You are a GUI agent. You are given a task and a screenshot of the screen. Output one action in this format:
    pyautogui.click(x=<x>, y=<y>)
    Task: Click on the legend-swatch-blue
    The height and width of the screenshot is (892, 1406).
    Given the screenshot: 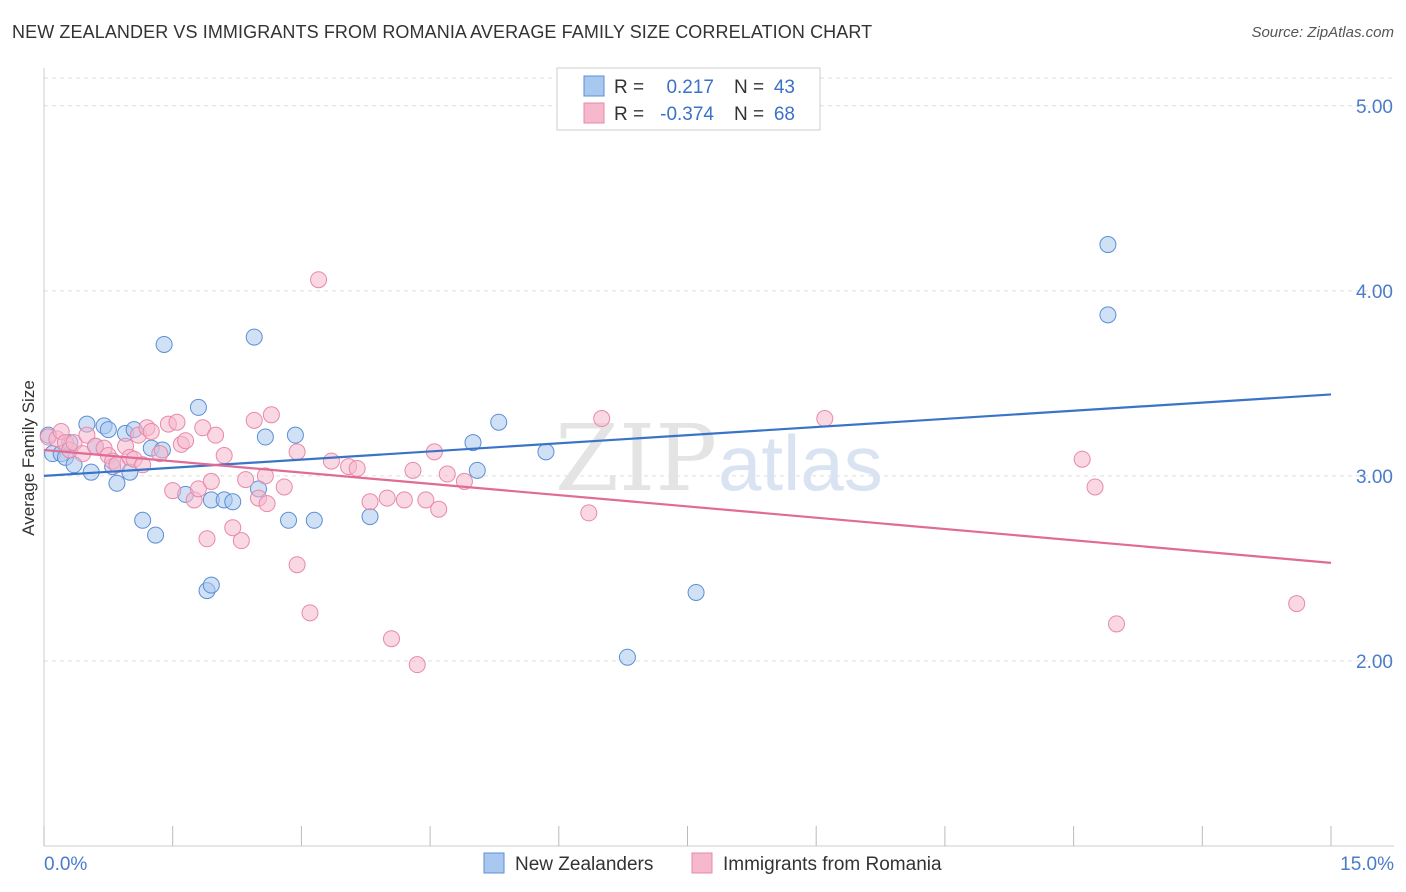 What is the action you would take?
    pyautogui.click(x=594, y=86)
    